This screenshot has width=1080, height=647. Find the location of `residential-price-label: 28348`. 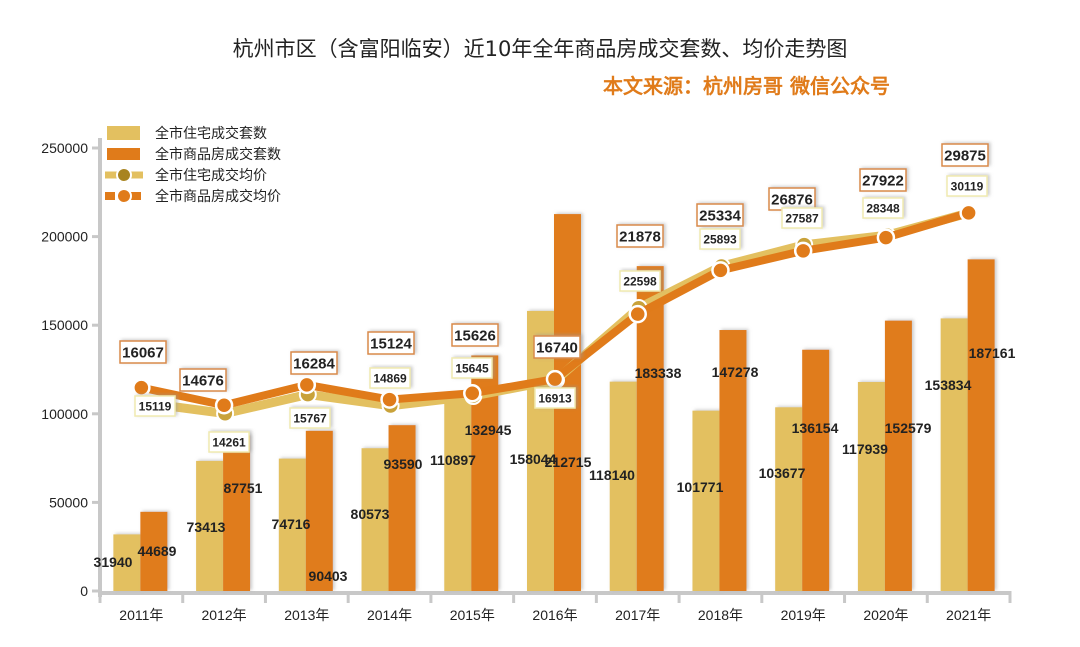

residential-price-label: 28348 is located at coordinates (883, 208).